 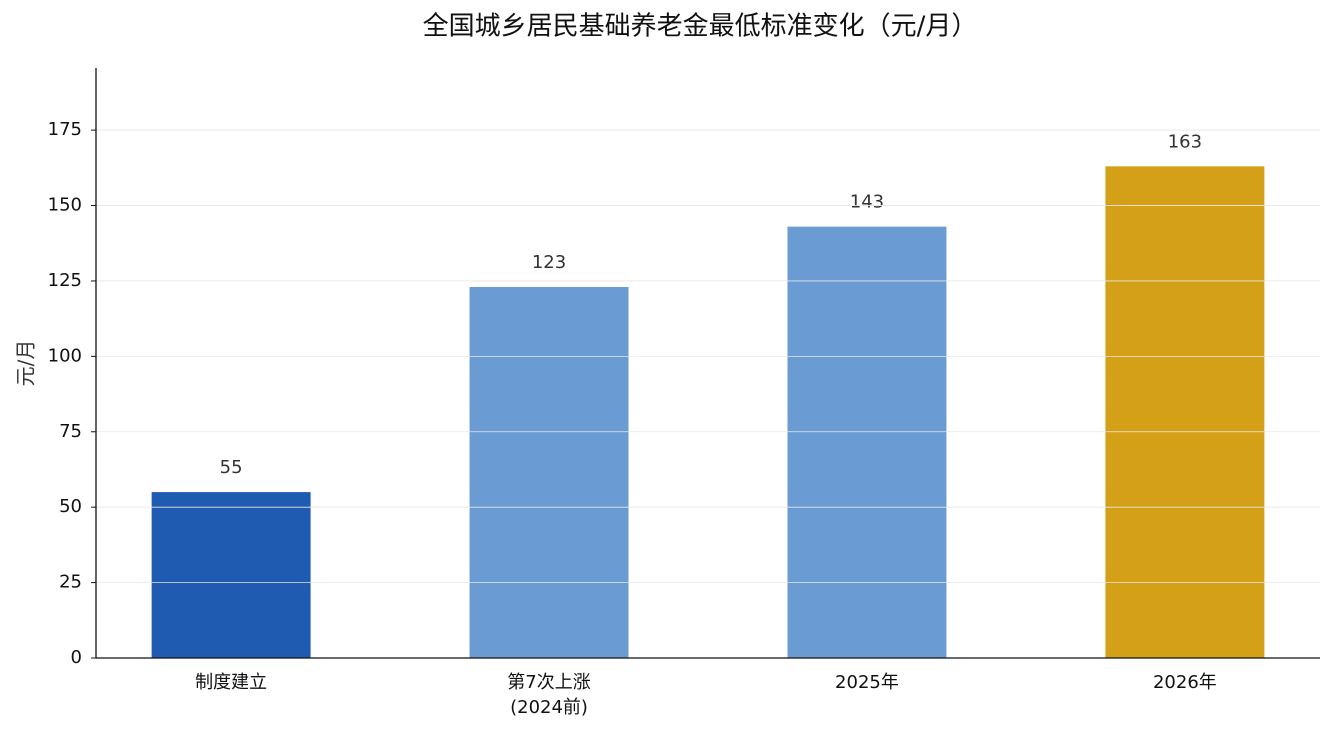 I want to click on x-tick-label: 制度建立, so click(x=231, y=682).